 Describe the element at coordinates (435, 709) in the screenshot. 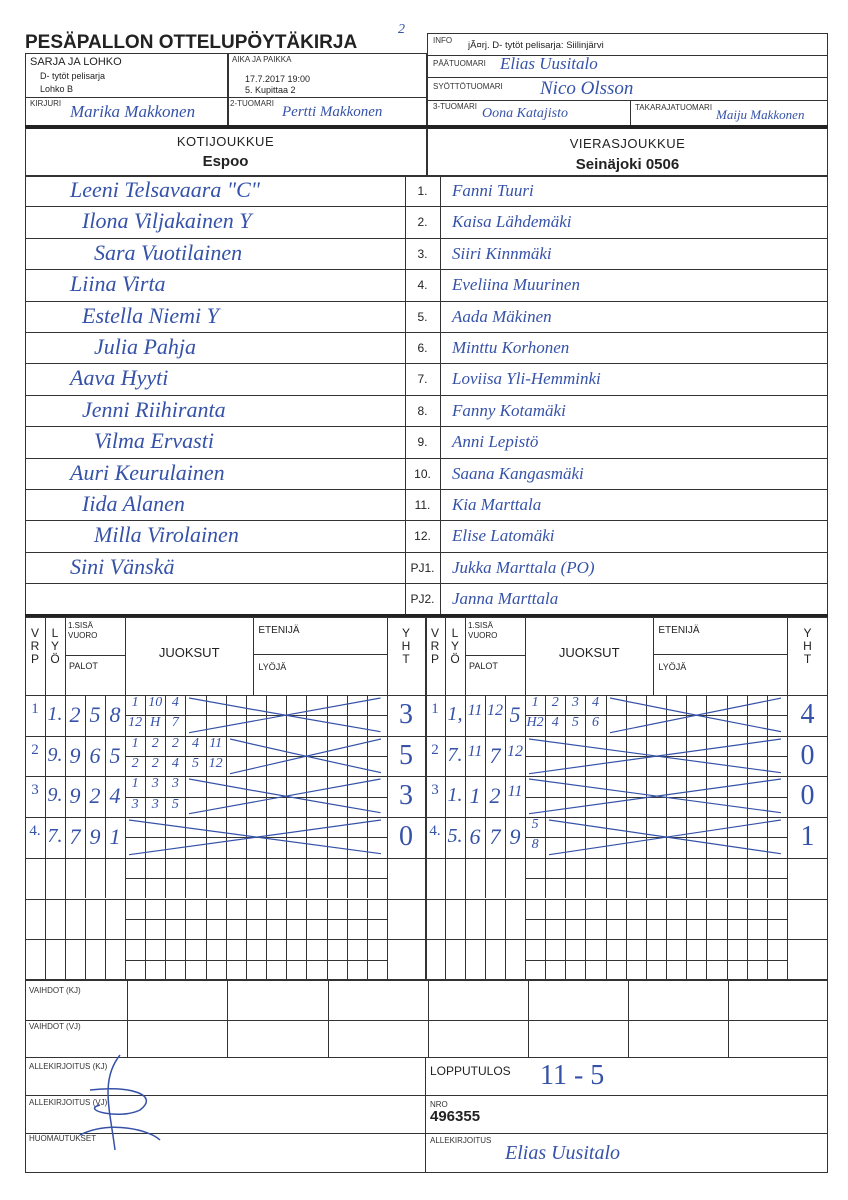

I see `inning-number: 1` at that location.